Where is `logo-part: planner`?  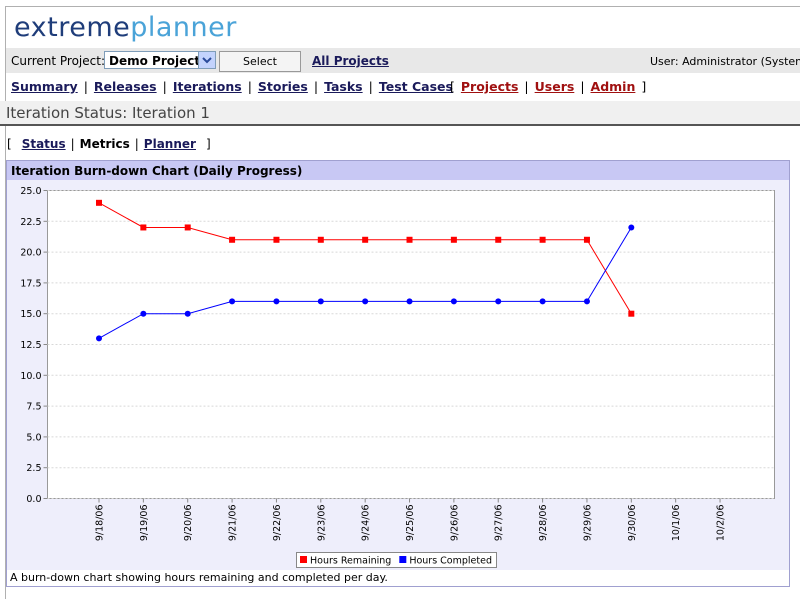
logo-part: planner is located at coordinates (183, 27).